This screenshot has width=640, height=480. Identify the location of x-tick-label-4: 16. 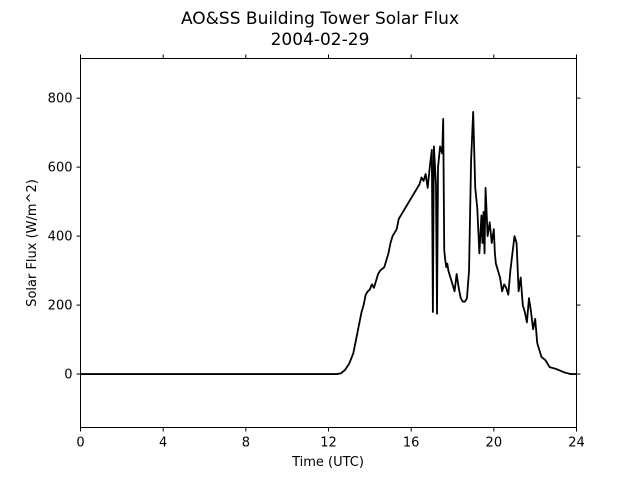
(411, 443).